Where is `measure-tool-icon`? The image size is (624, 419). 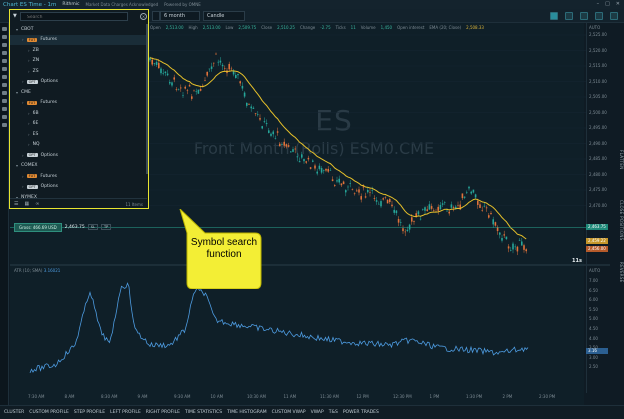
measure-tool-icon is located at coordinates (4, 93).